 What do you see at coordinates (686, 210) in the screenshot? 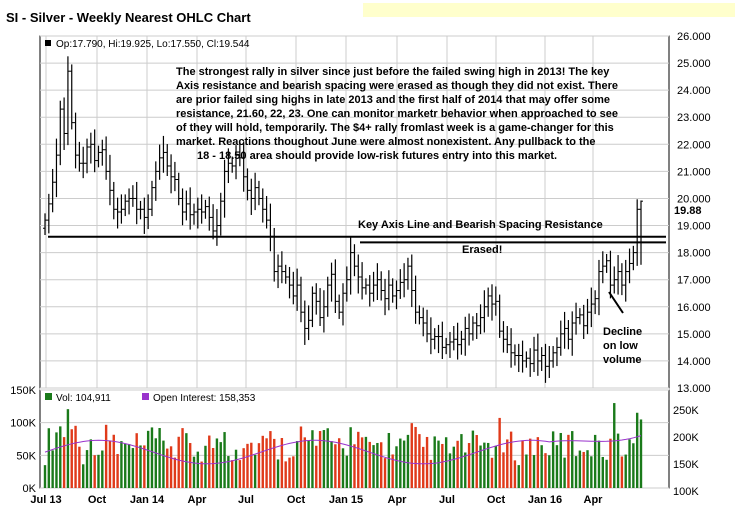
I see `last-price-box` at bounding box center [686, 210].